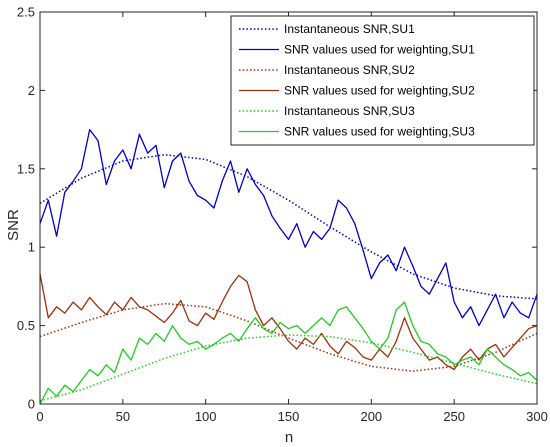 The width and height of the screenshot is (550, 447). I want to click on x-tick-label: 300, so click(537, 416).